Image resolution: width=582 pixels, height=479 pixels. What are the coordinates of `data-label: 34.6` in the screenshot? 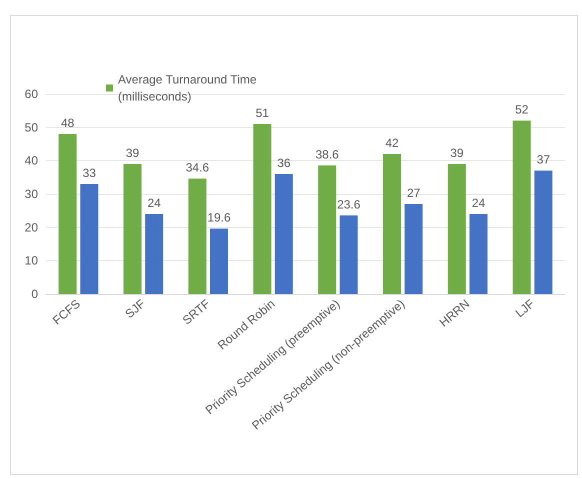 It's located at (198, 167).